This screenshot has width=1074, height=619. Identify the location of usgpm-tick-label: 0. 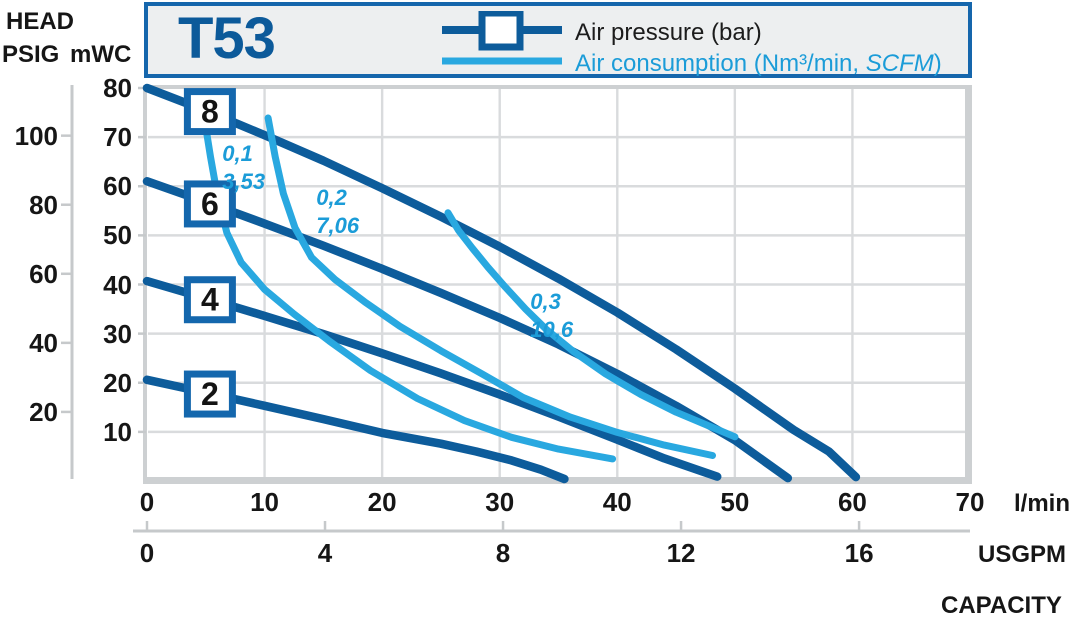
(147, 553).